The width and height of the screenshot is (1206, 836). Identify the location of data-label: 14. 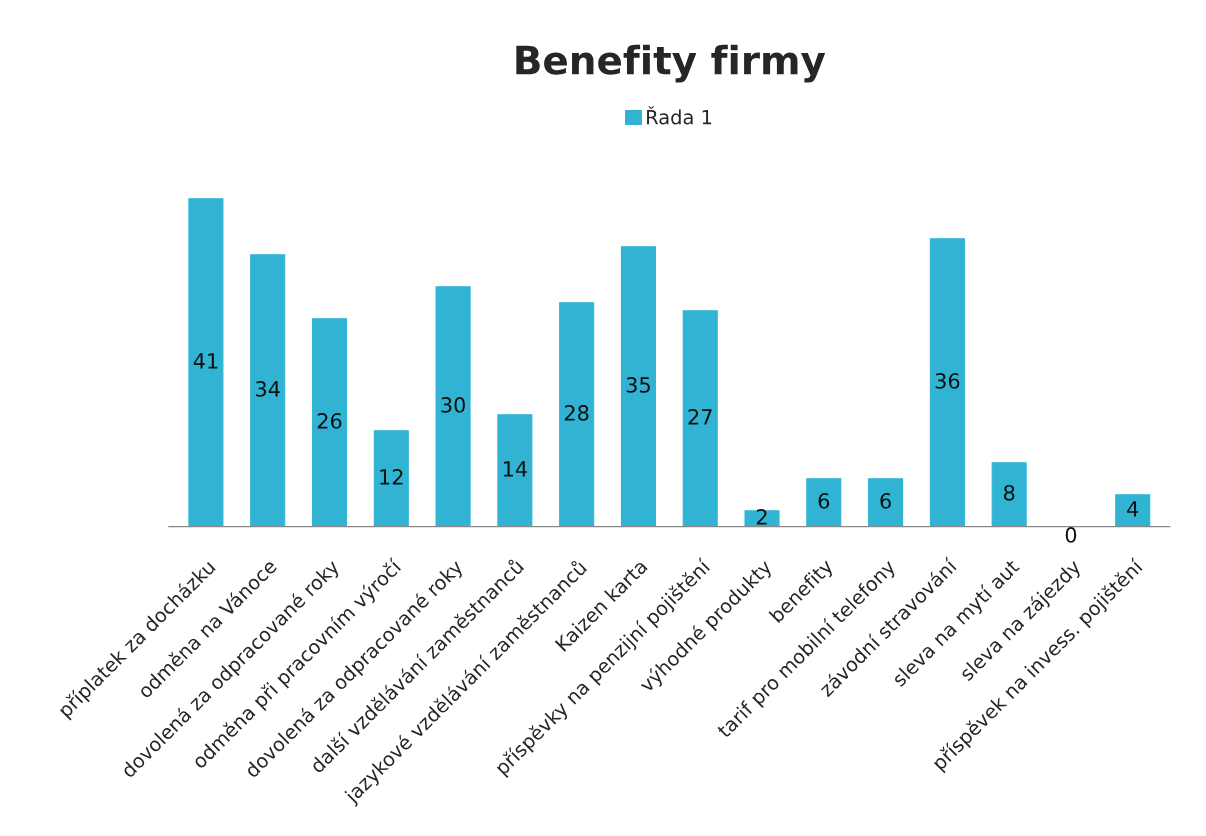
(515, 469).